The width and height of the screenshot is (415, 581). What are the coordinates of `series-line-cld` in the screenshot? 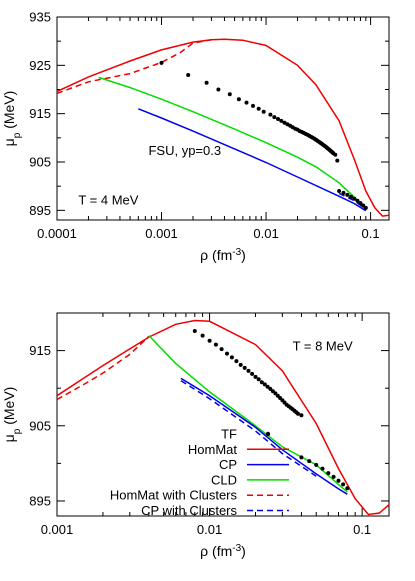 It's located at (248, 414).